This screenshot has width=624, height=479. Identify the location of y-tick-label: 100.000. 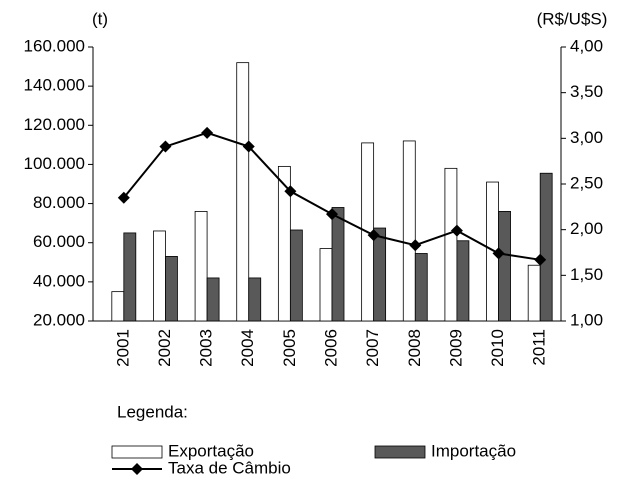
(54, 163).